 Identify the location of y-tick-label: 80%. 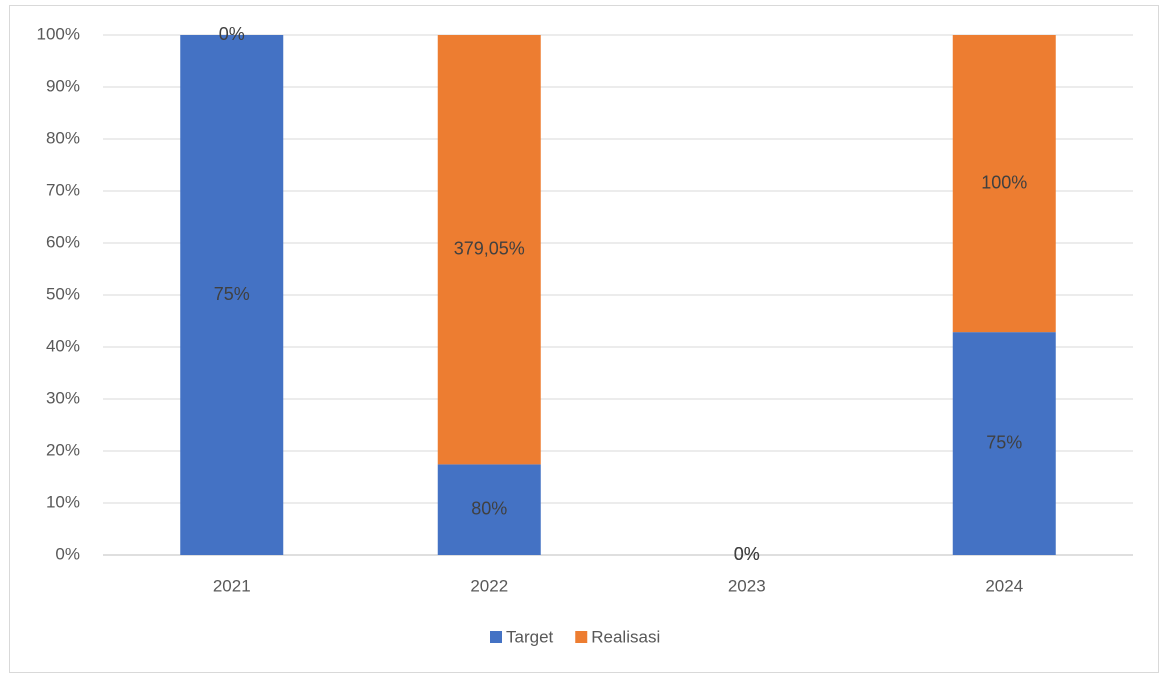
(63, 137).